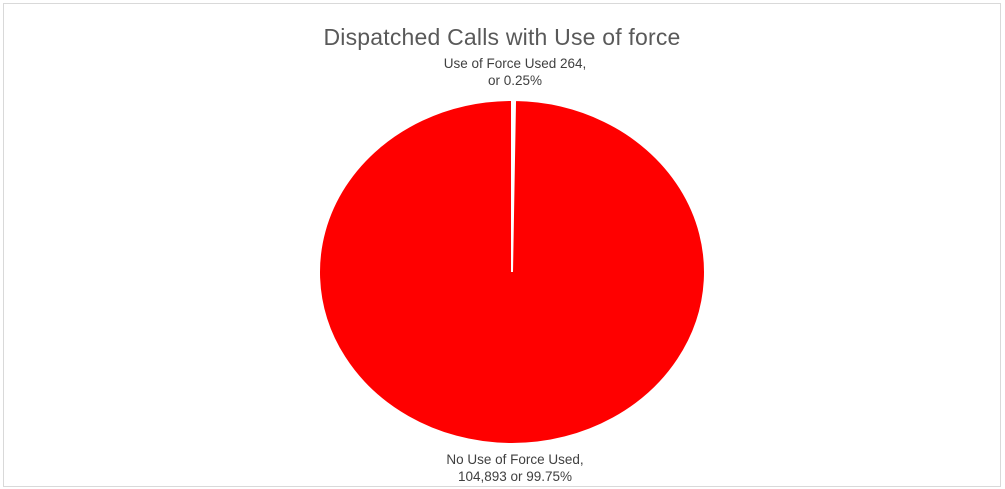 The image size is (1005, 489). Describe the element at coordinates (515, 63) in the screenshot. I see `data-label-use-of-force-line1: Use of Force Used 264,` at that location.